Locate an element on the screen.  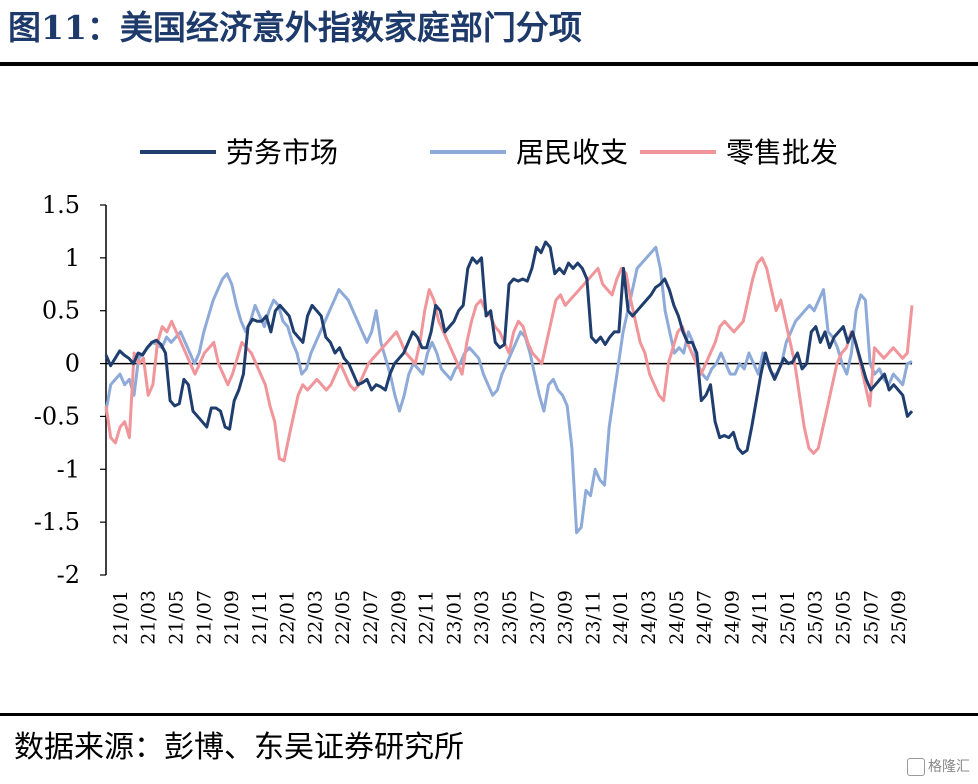
x-tick-label: 23/11 is located at coordinates (593, 617).